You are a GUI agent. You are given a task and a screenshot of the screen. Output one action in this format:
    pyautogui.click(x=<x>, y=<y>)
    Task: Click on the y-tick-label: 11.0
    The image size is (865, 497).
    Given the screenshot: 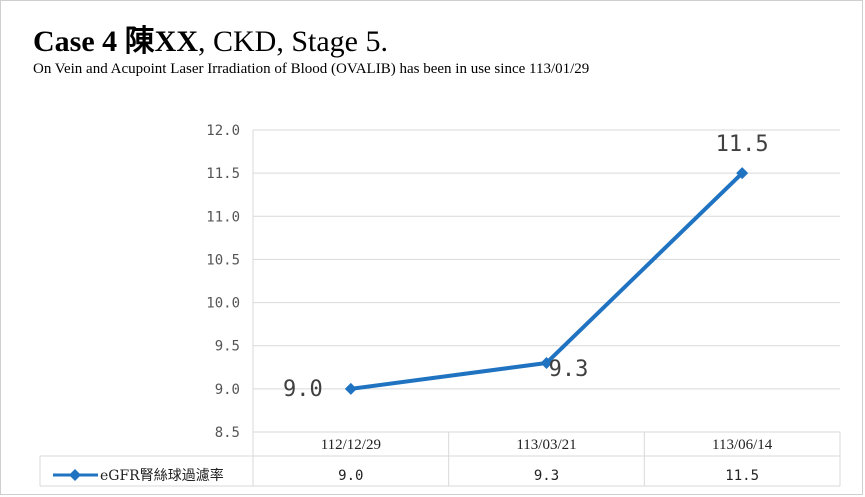 What is the action you would take?
    pyautogui.click(x=223, y=217)
    